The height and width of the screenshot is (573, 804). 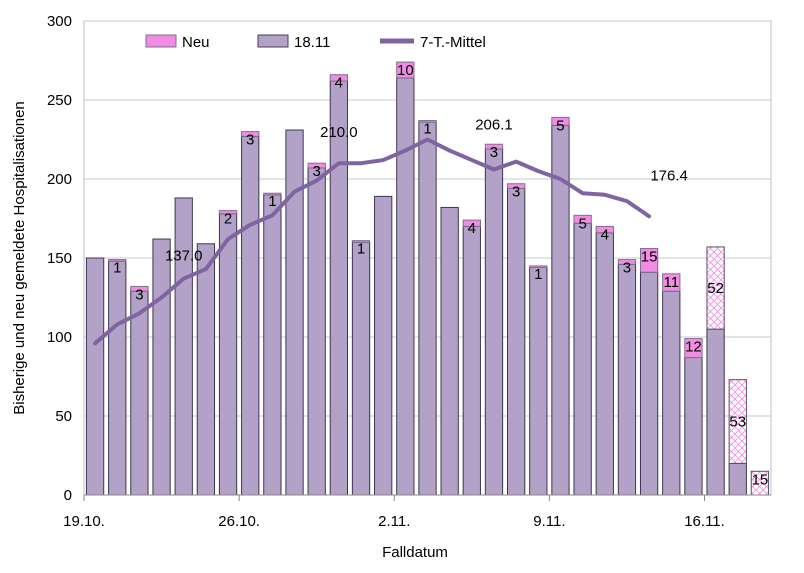 I want to click on legend-swatch-neu, so click(x=161, y=41).